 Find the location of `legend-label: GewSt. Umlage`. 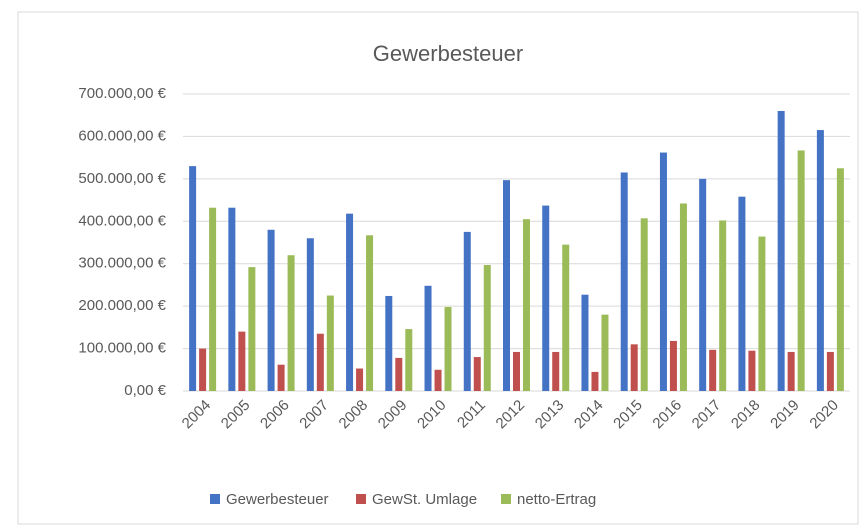

legend-label: GewSt. Umlage is located at coordinates (424, 499).